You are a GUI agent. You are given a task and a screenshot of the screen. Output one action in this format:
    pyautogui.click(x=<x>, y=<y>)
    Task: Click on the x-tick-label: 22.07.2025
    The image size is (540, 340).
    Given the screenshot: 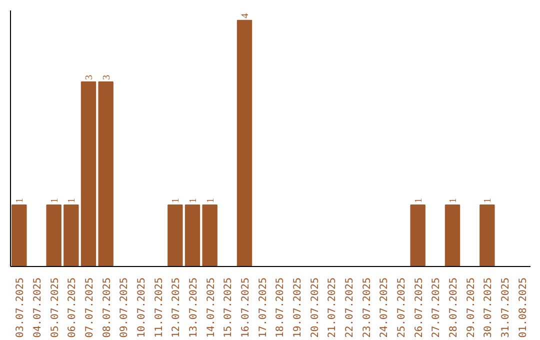 What is the action you would take?
    pyautogui.click(x=350, y=307)
    